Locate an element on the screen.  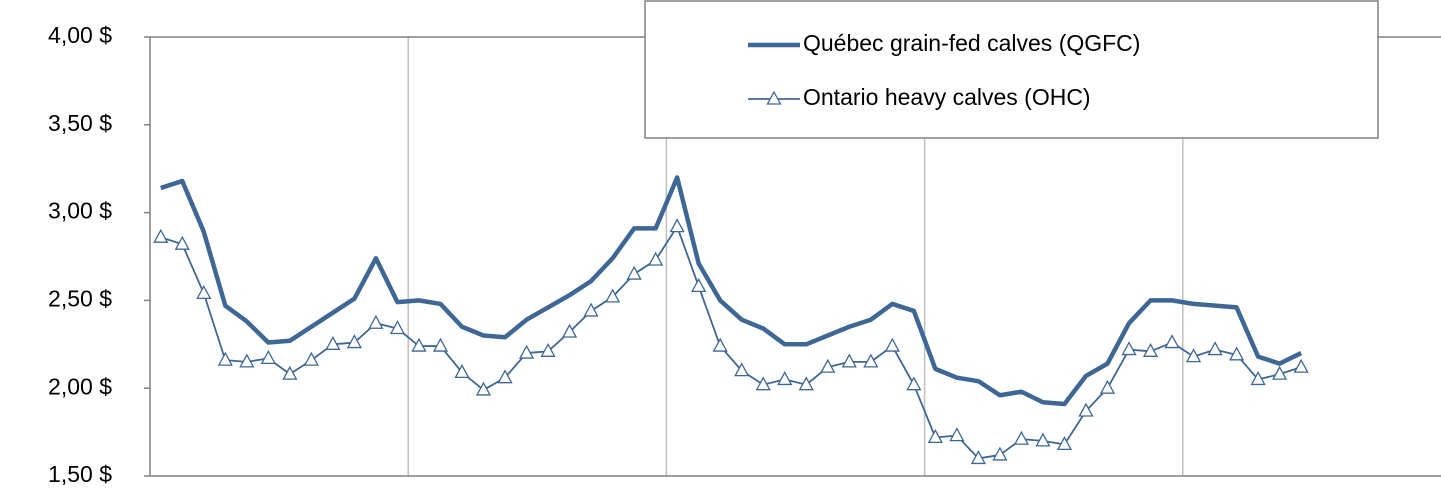
legend-label: Québec grain-fed calves (QGFC) is located at coordinates (971, 43).